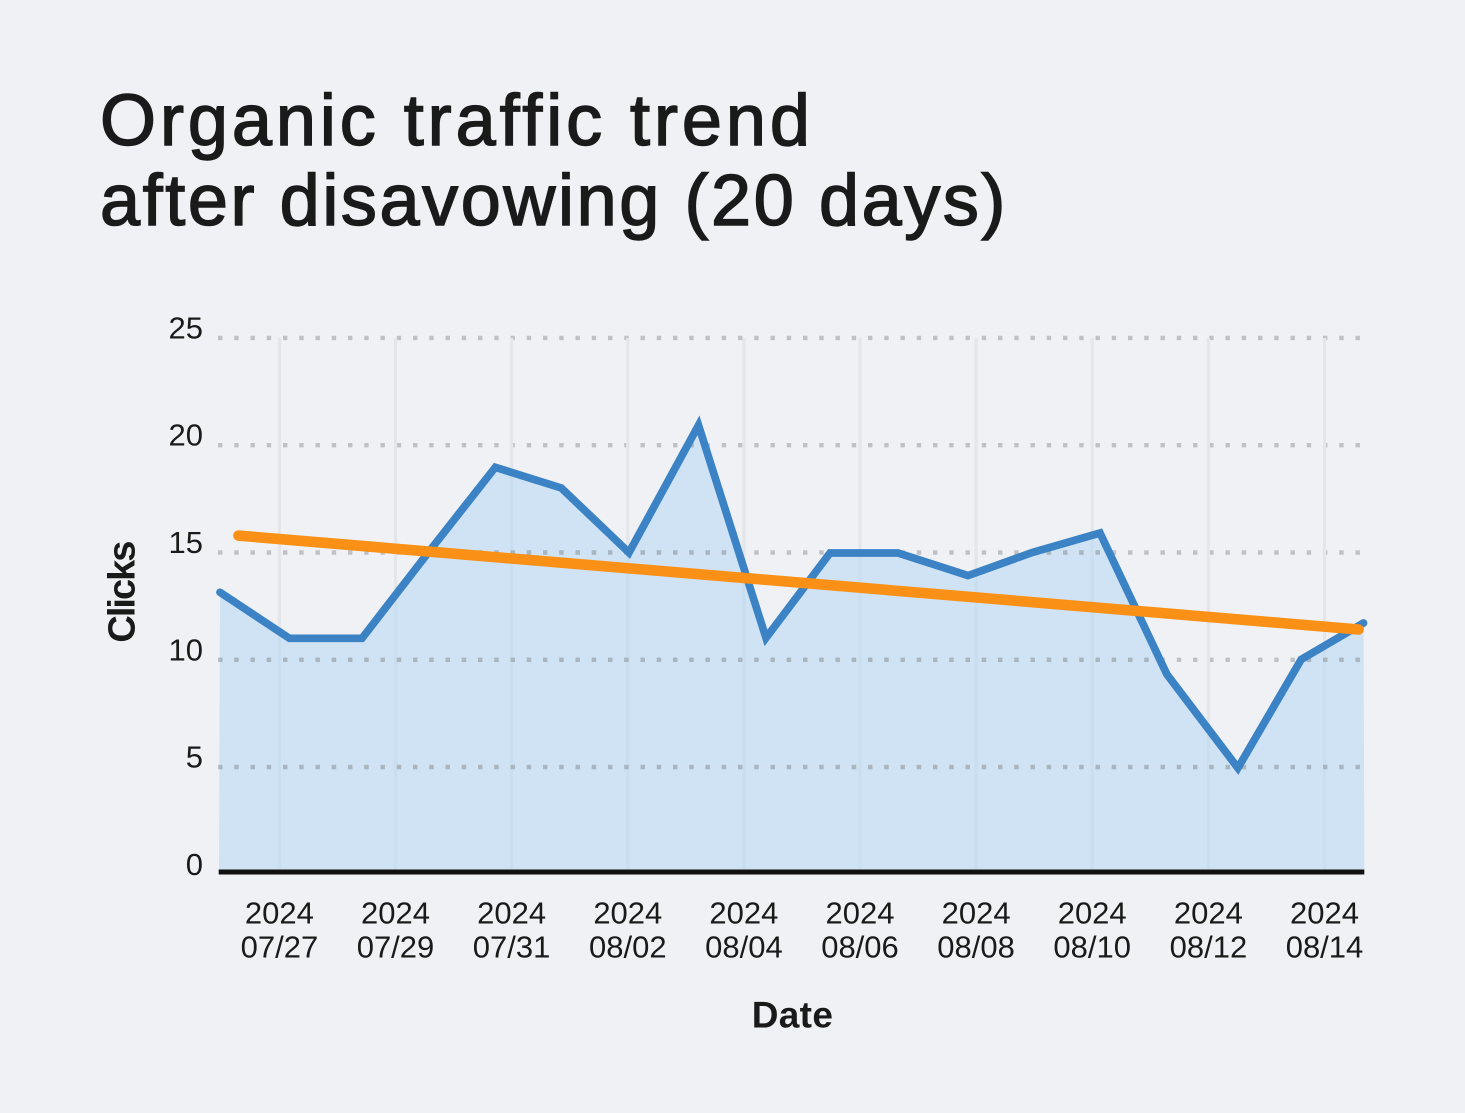 The height and width of the screenshot is (1113, 1465). What do you see at coordinates (194, 864) in the screenshot?
I see `svg-text: 0` at bounding box center [194, 864].